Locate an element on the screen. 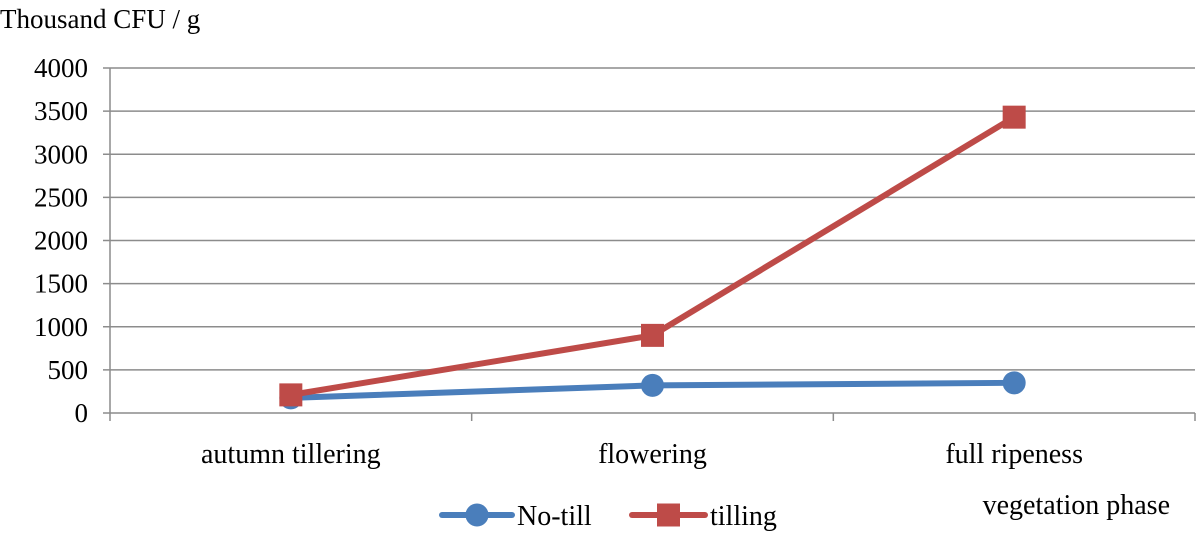 This screenshot has height=535, width=1200. y-tick-label: 1500 is located at coordinates (61, 284).